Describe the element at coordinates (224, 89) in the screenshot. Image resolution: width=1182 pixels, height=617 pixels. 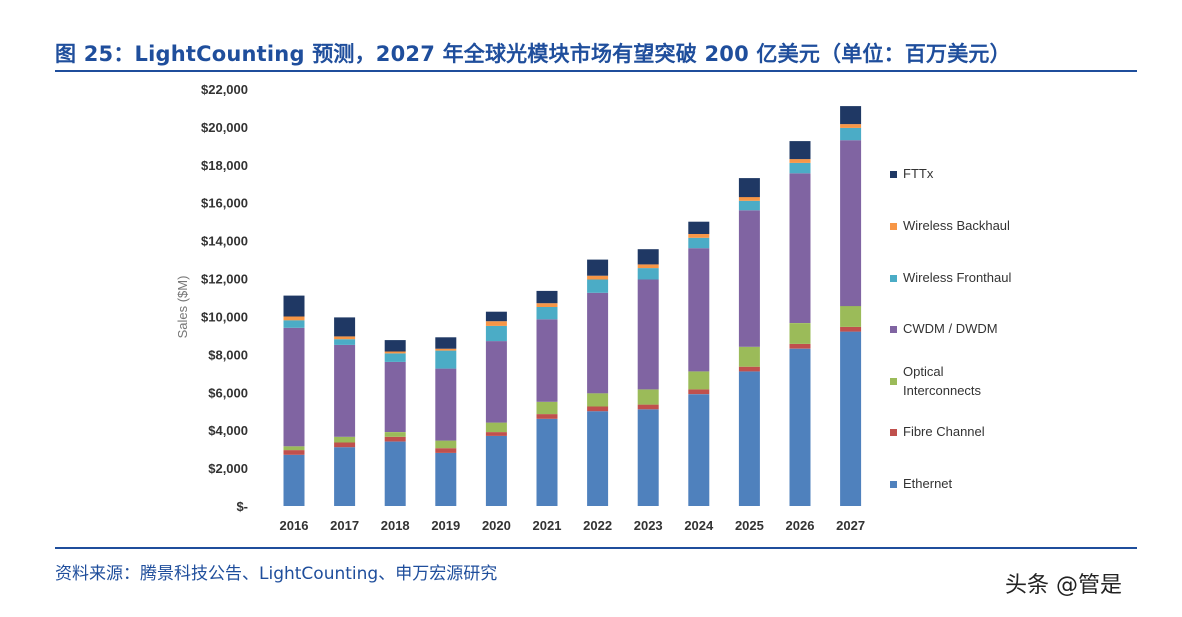
I see `y-tick-label: $22,000` at that location.